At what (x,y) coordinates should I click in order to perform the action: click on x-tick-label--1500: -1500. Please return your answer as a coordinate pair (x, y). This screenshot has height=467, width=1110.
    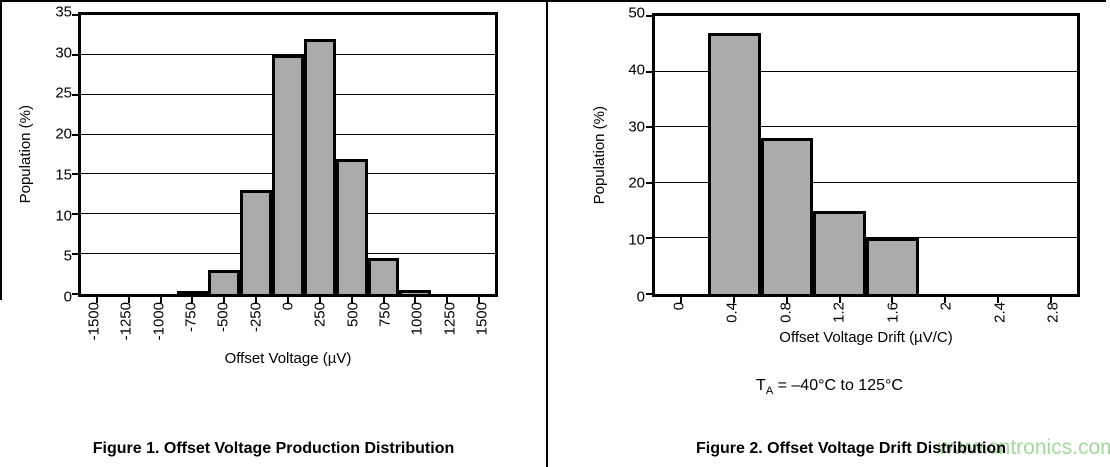
    Looking at the image, I should click on (94, 321).